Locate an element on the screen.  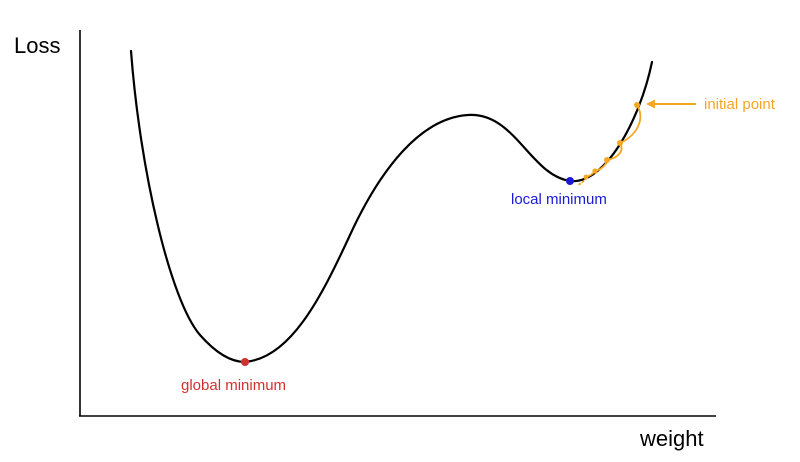
descent-step-arrow is located at coordinates (630, 124).